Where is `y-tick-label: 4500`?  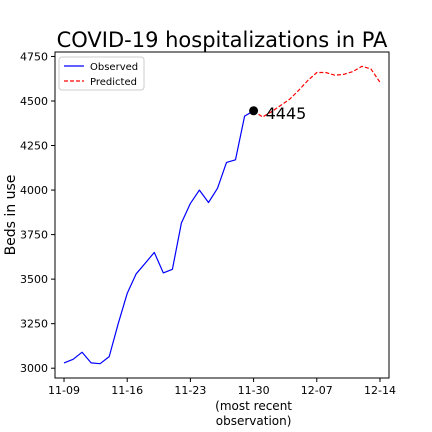
y-tick-label: 4500 is located at coordinates (34, 101).